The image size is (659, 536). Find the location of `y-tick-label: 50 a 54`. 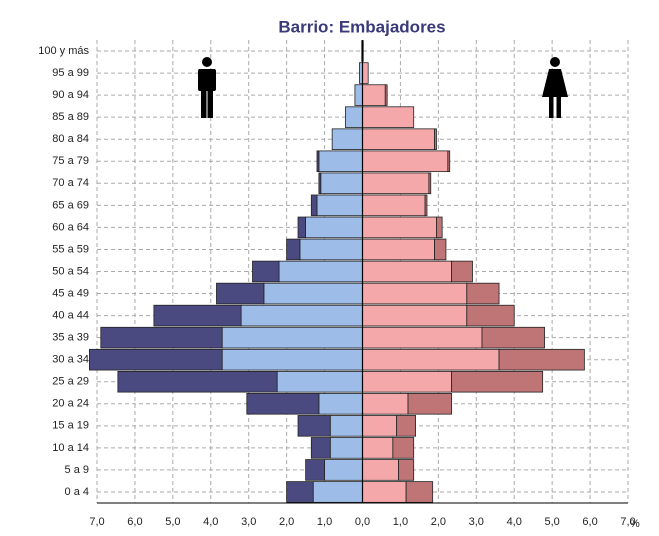

y-tick-label: 50 a 54 is located at coordinates (70, 271).